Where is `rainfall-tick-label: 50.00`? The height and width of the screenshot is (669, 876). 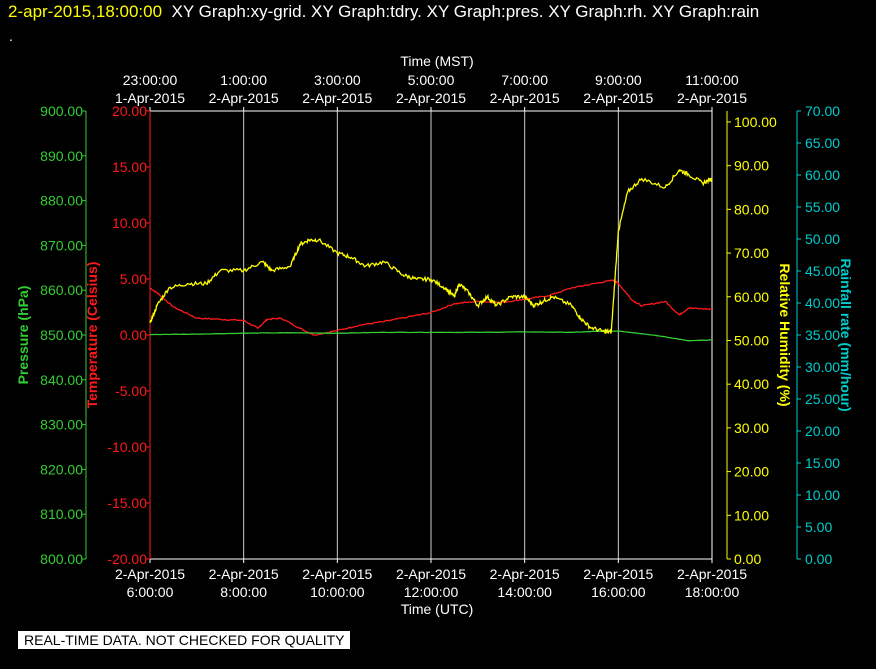 rainfall-tick-label: 50.00 is located at coordinates (822, 239).